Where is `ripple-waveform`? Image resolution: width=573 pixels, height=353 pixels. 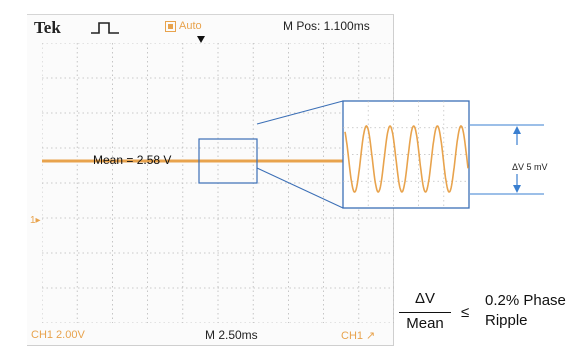
ripple-waveform is located at coordinates (406, 159).